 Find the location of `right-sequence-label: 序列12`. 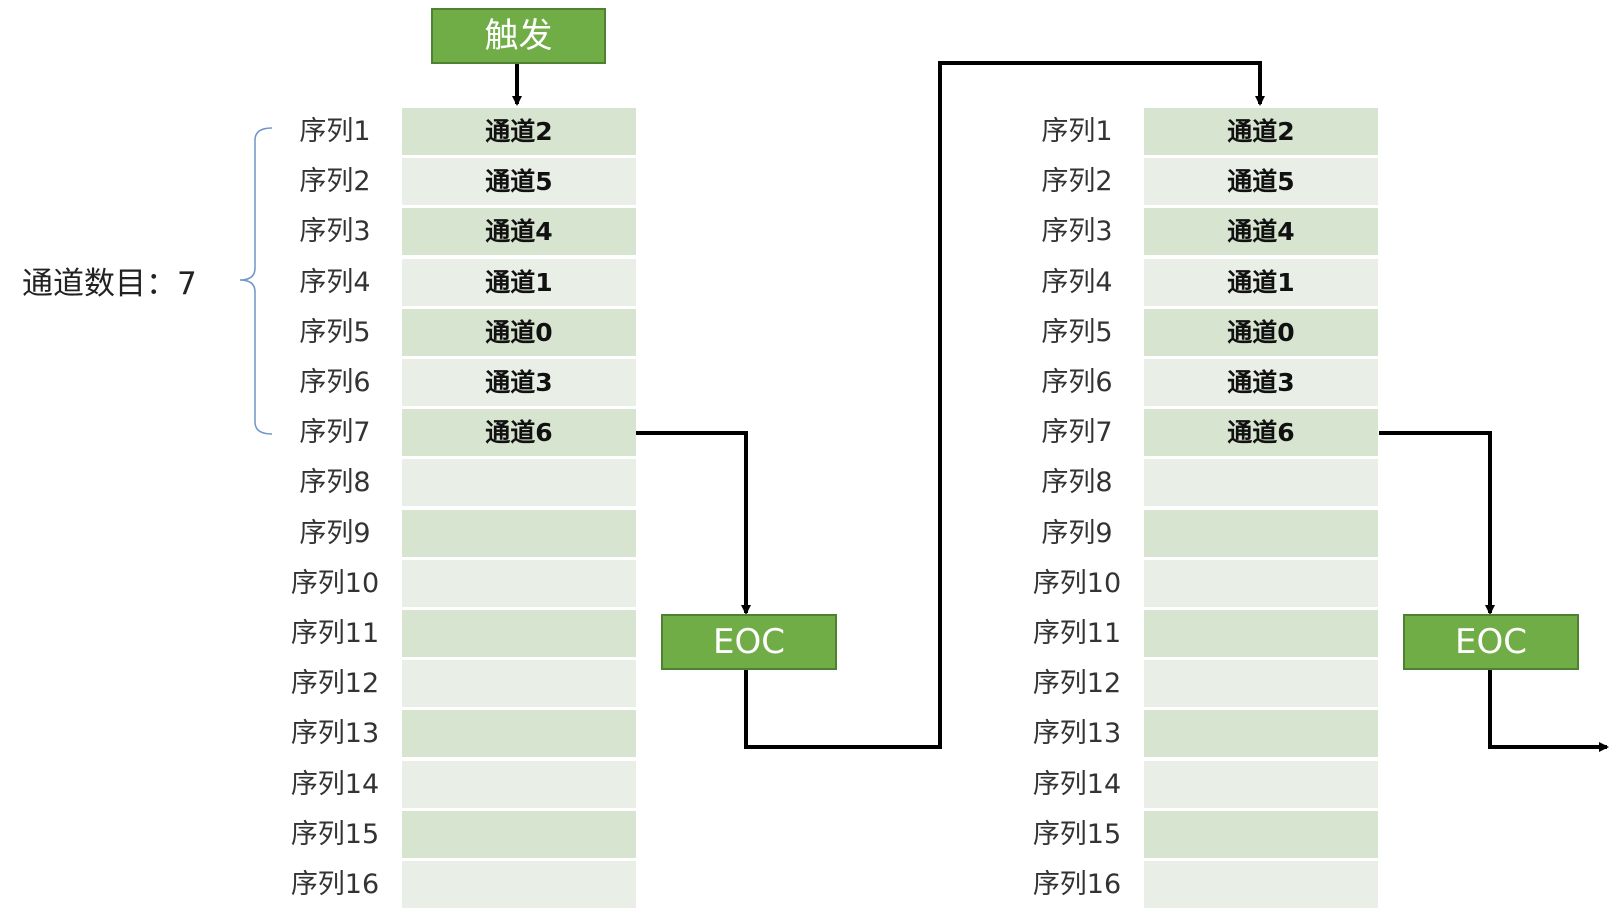

right-sequence-label: 序列12 is located at coordinates (1077, 683).